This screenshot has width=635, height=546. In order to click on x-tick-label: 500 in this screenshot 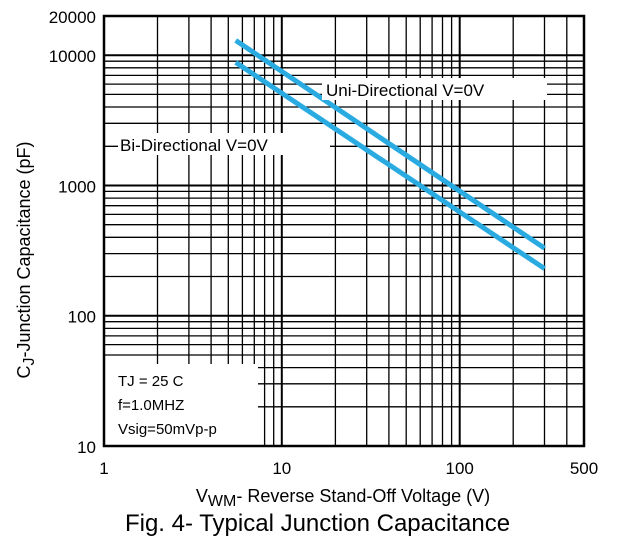, I will do `click(584, 468)`.